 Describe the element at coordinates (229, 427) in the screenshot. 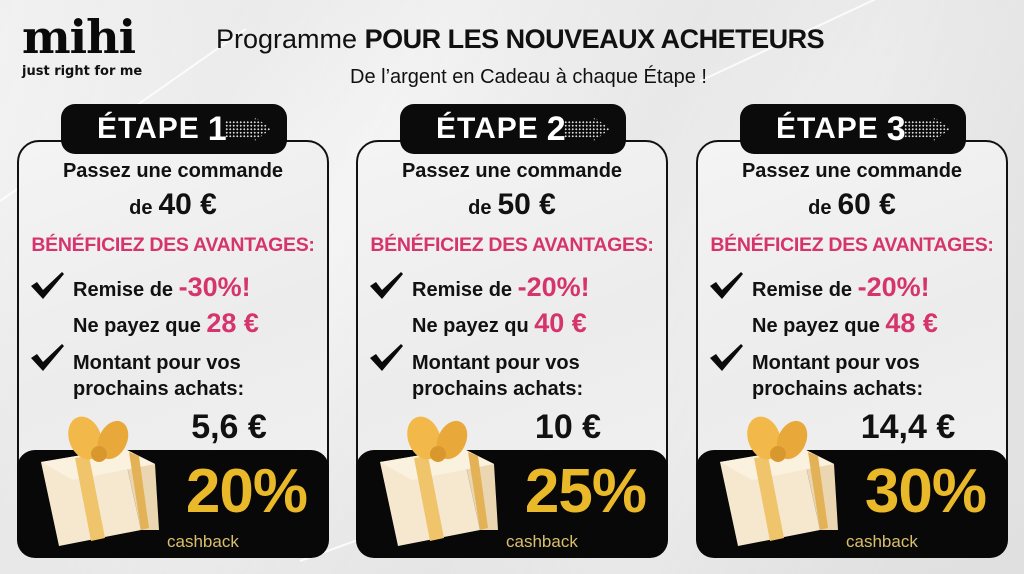

I see `credit-value: 5,6 €` at that location.